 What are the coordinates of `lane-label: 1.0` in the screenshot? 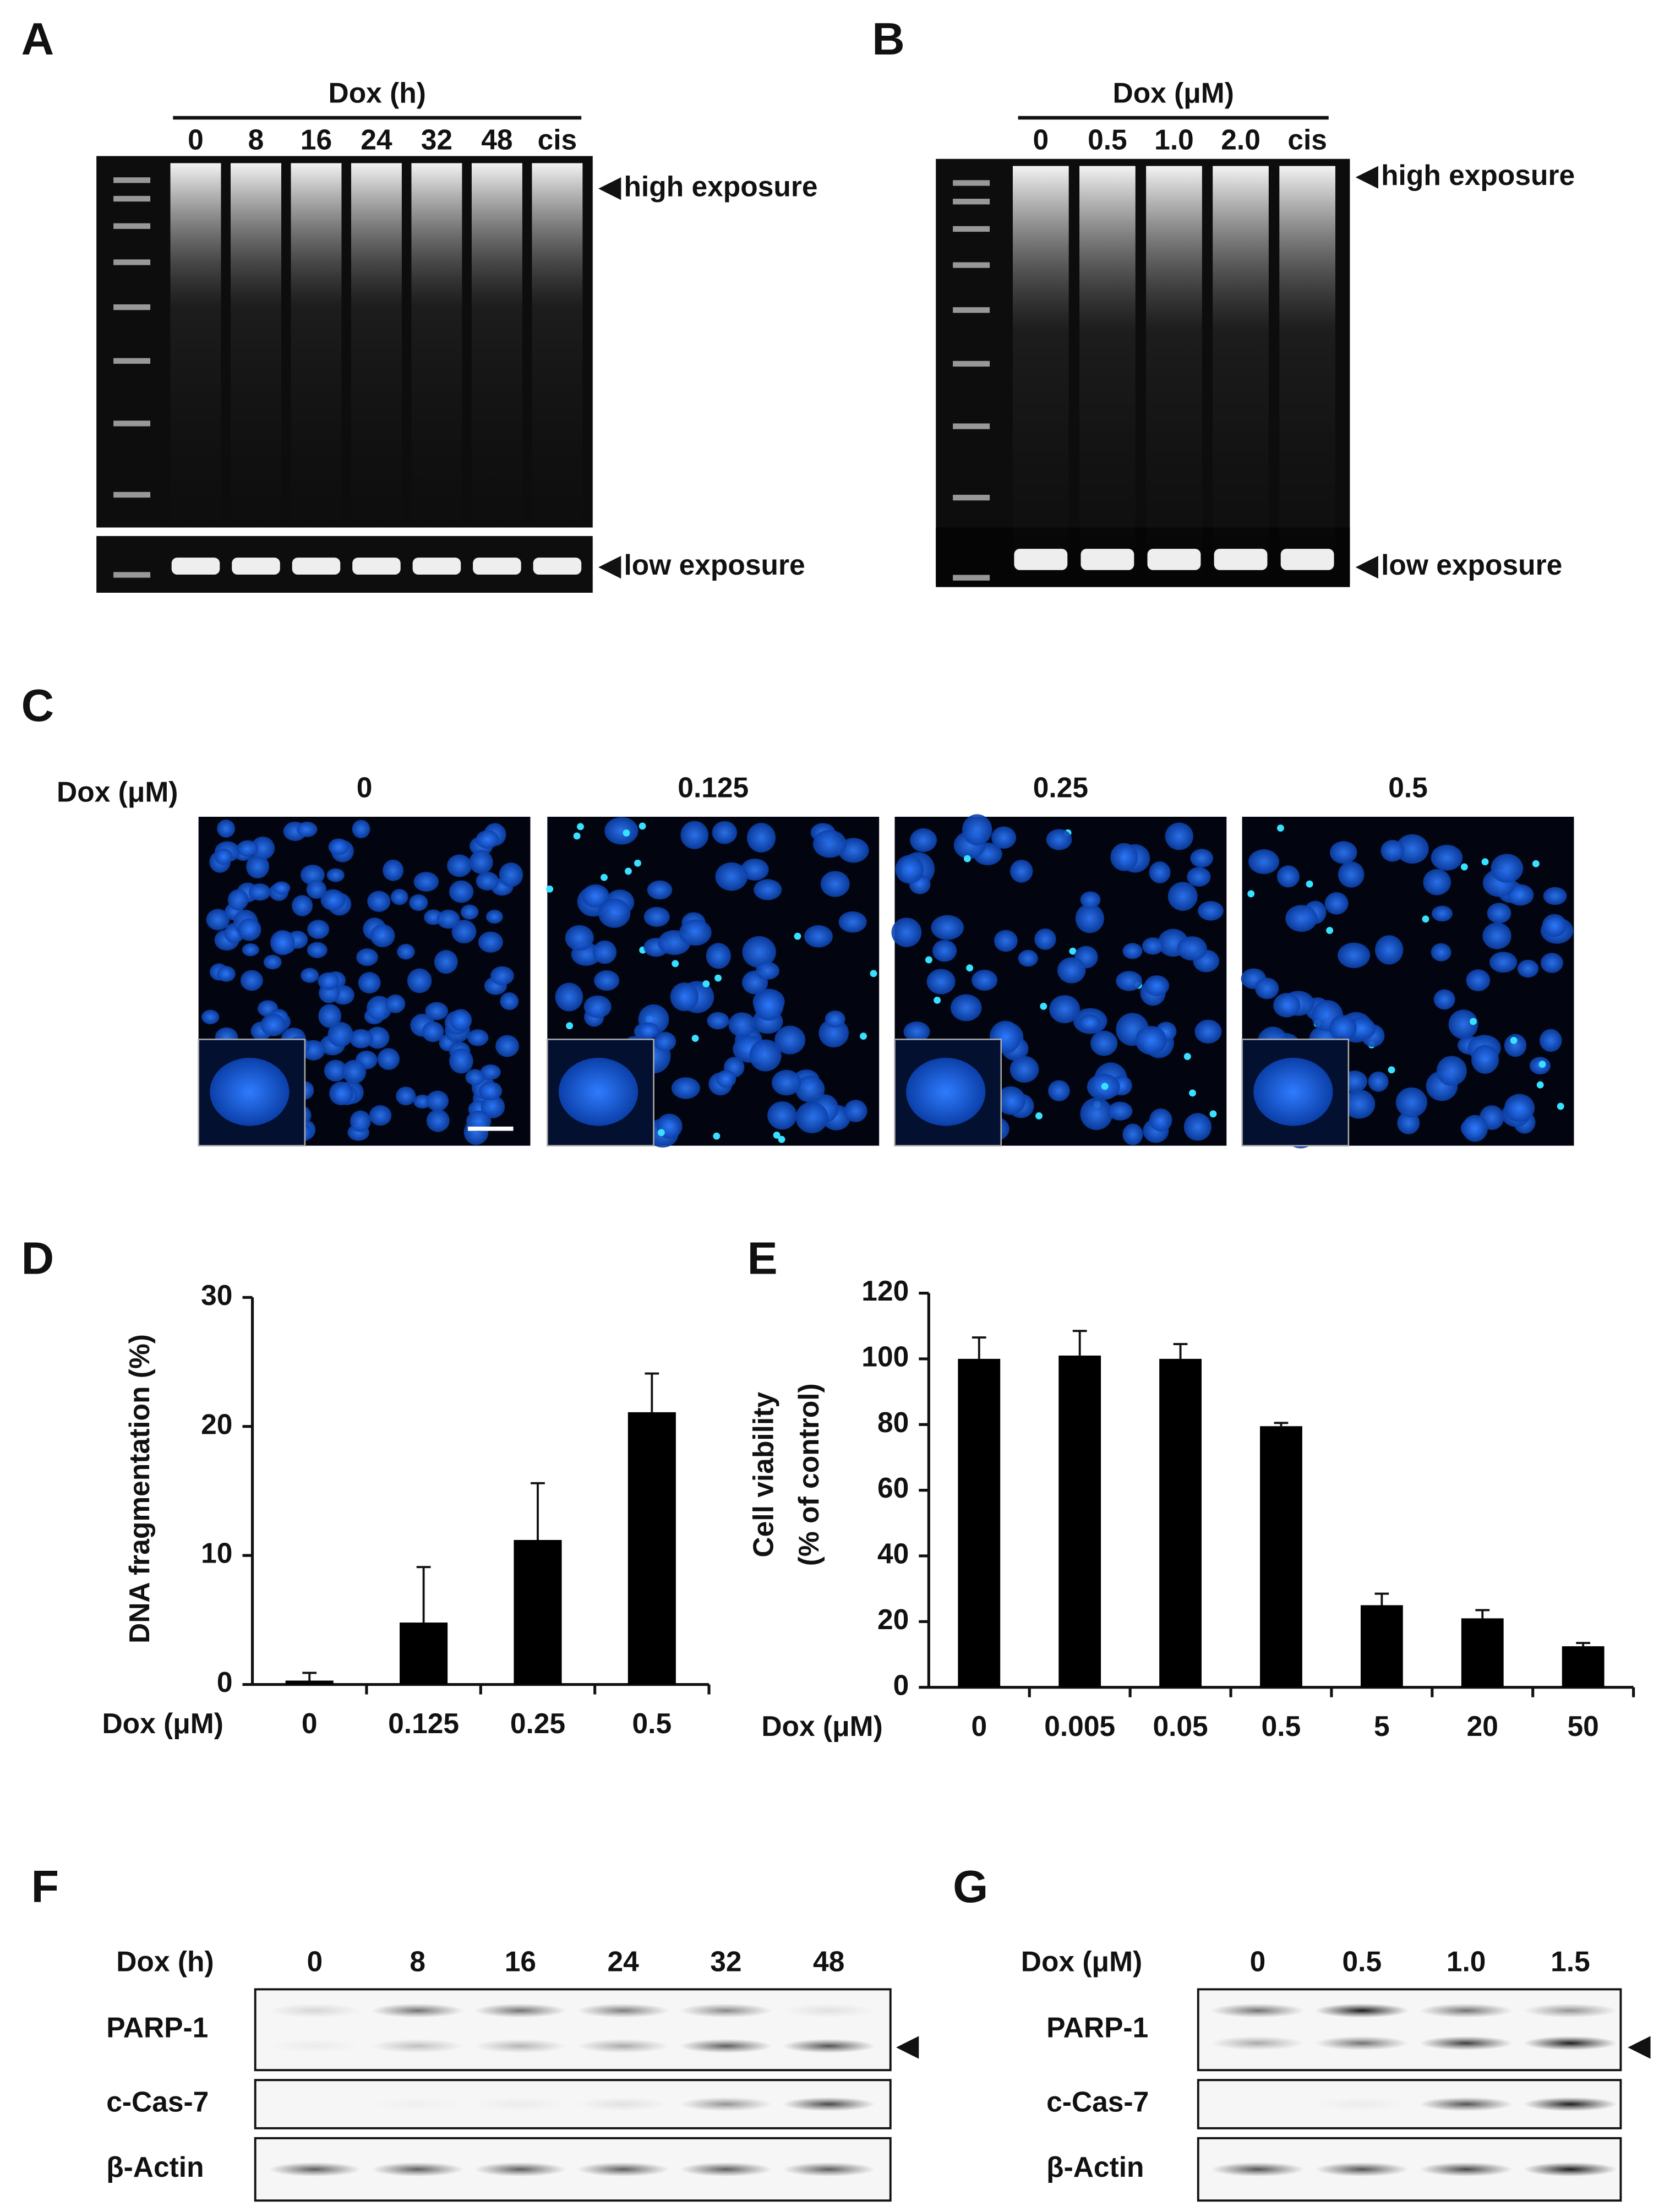 It's located at (1466, 1962).